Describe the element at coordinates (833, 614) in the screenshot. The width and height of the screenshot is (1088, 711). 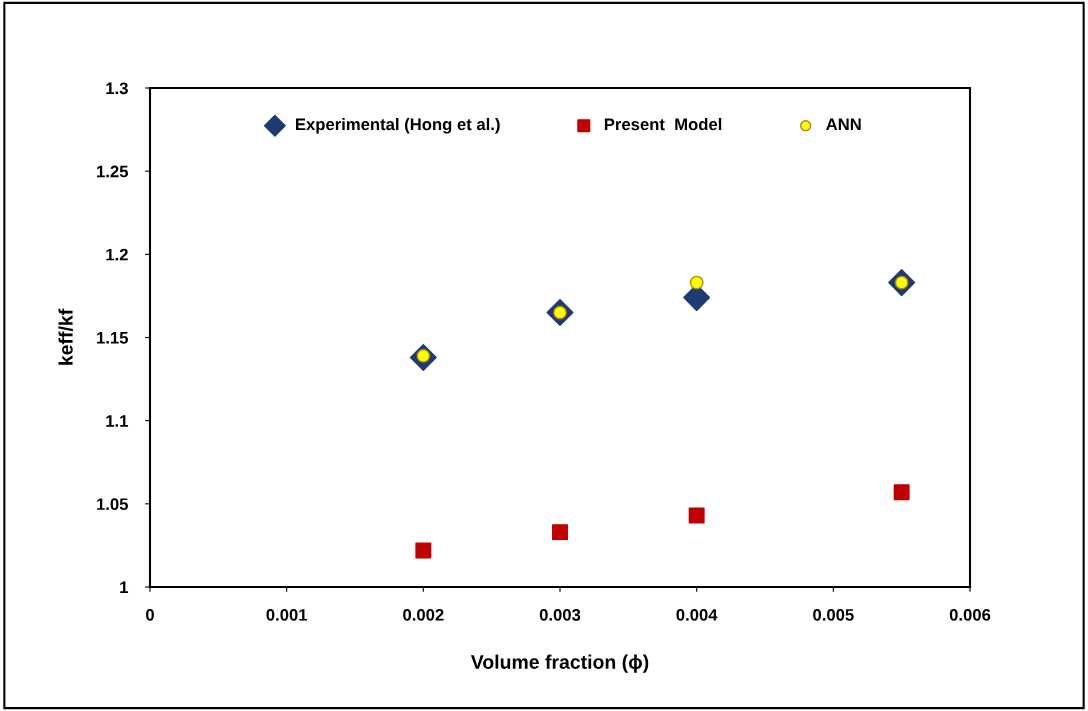
I see `x-tick-label: 0.005` at that location.